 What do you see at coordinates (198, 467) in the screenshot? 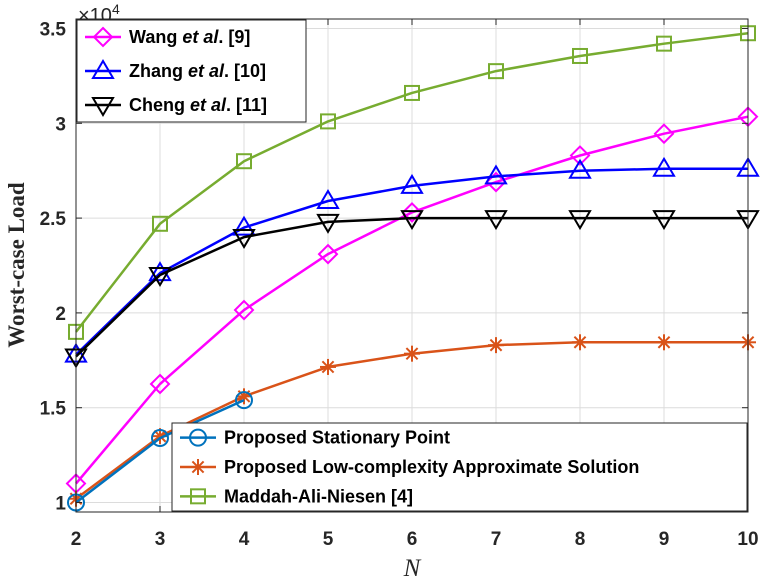
I see `legend-marker-lowcomplexity` at bounding box center [198, 467].